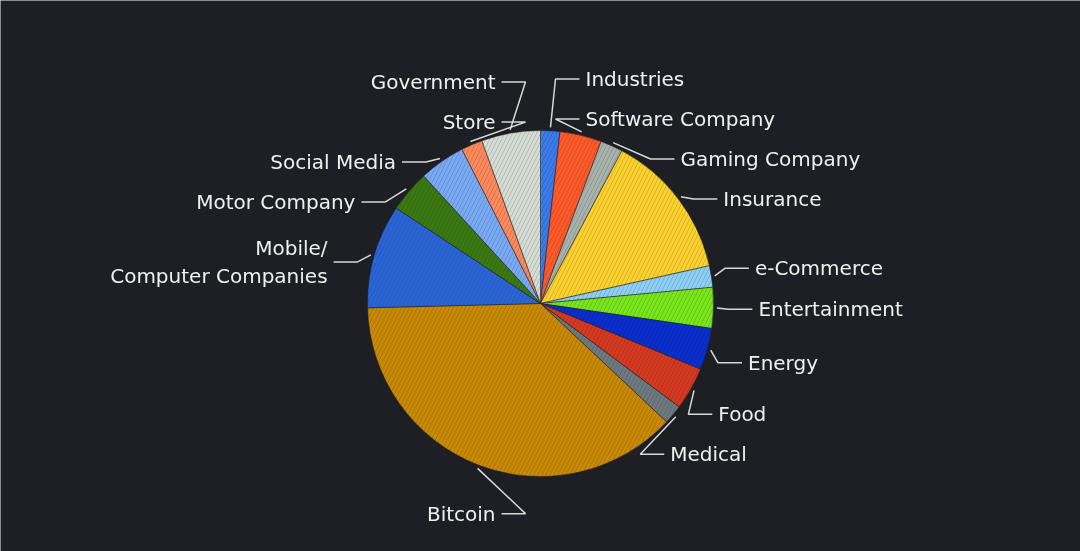 The width and height of the screenshot is (1080, 551). What do you see at coordinates (708, 454) in the screenshot?
I see `slice-label: Medical` at bounding box center [708, 454].